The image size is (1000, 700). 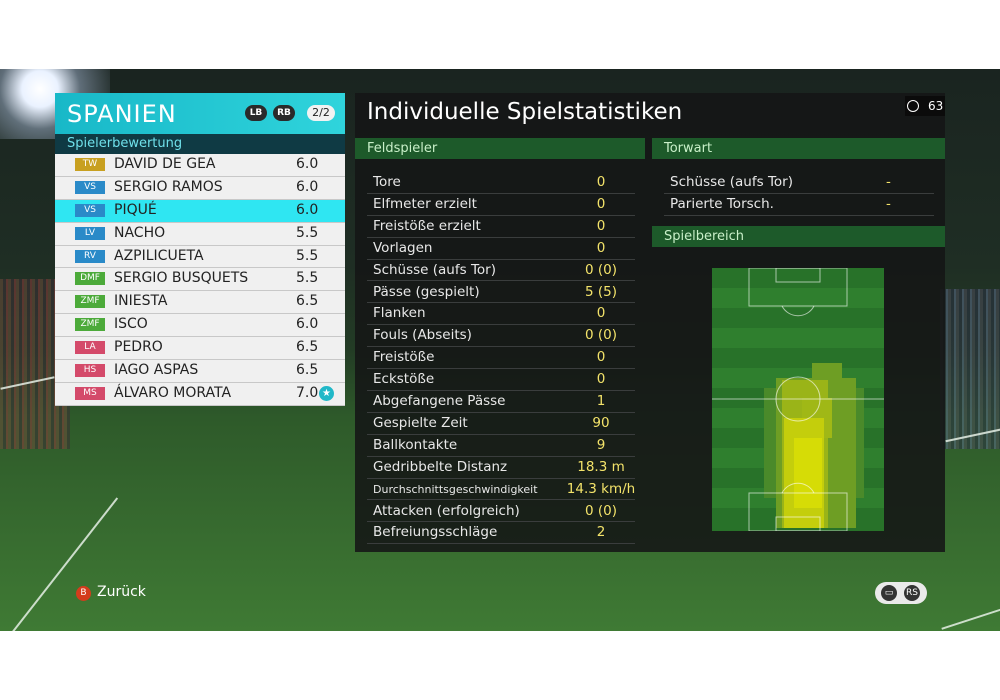 What do you see at coordinates (168, 186) in the screenshot?
I see `player-name: SERGIO RAMOS` at bounding box center [168, 186].